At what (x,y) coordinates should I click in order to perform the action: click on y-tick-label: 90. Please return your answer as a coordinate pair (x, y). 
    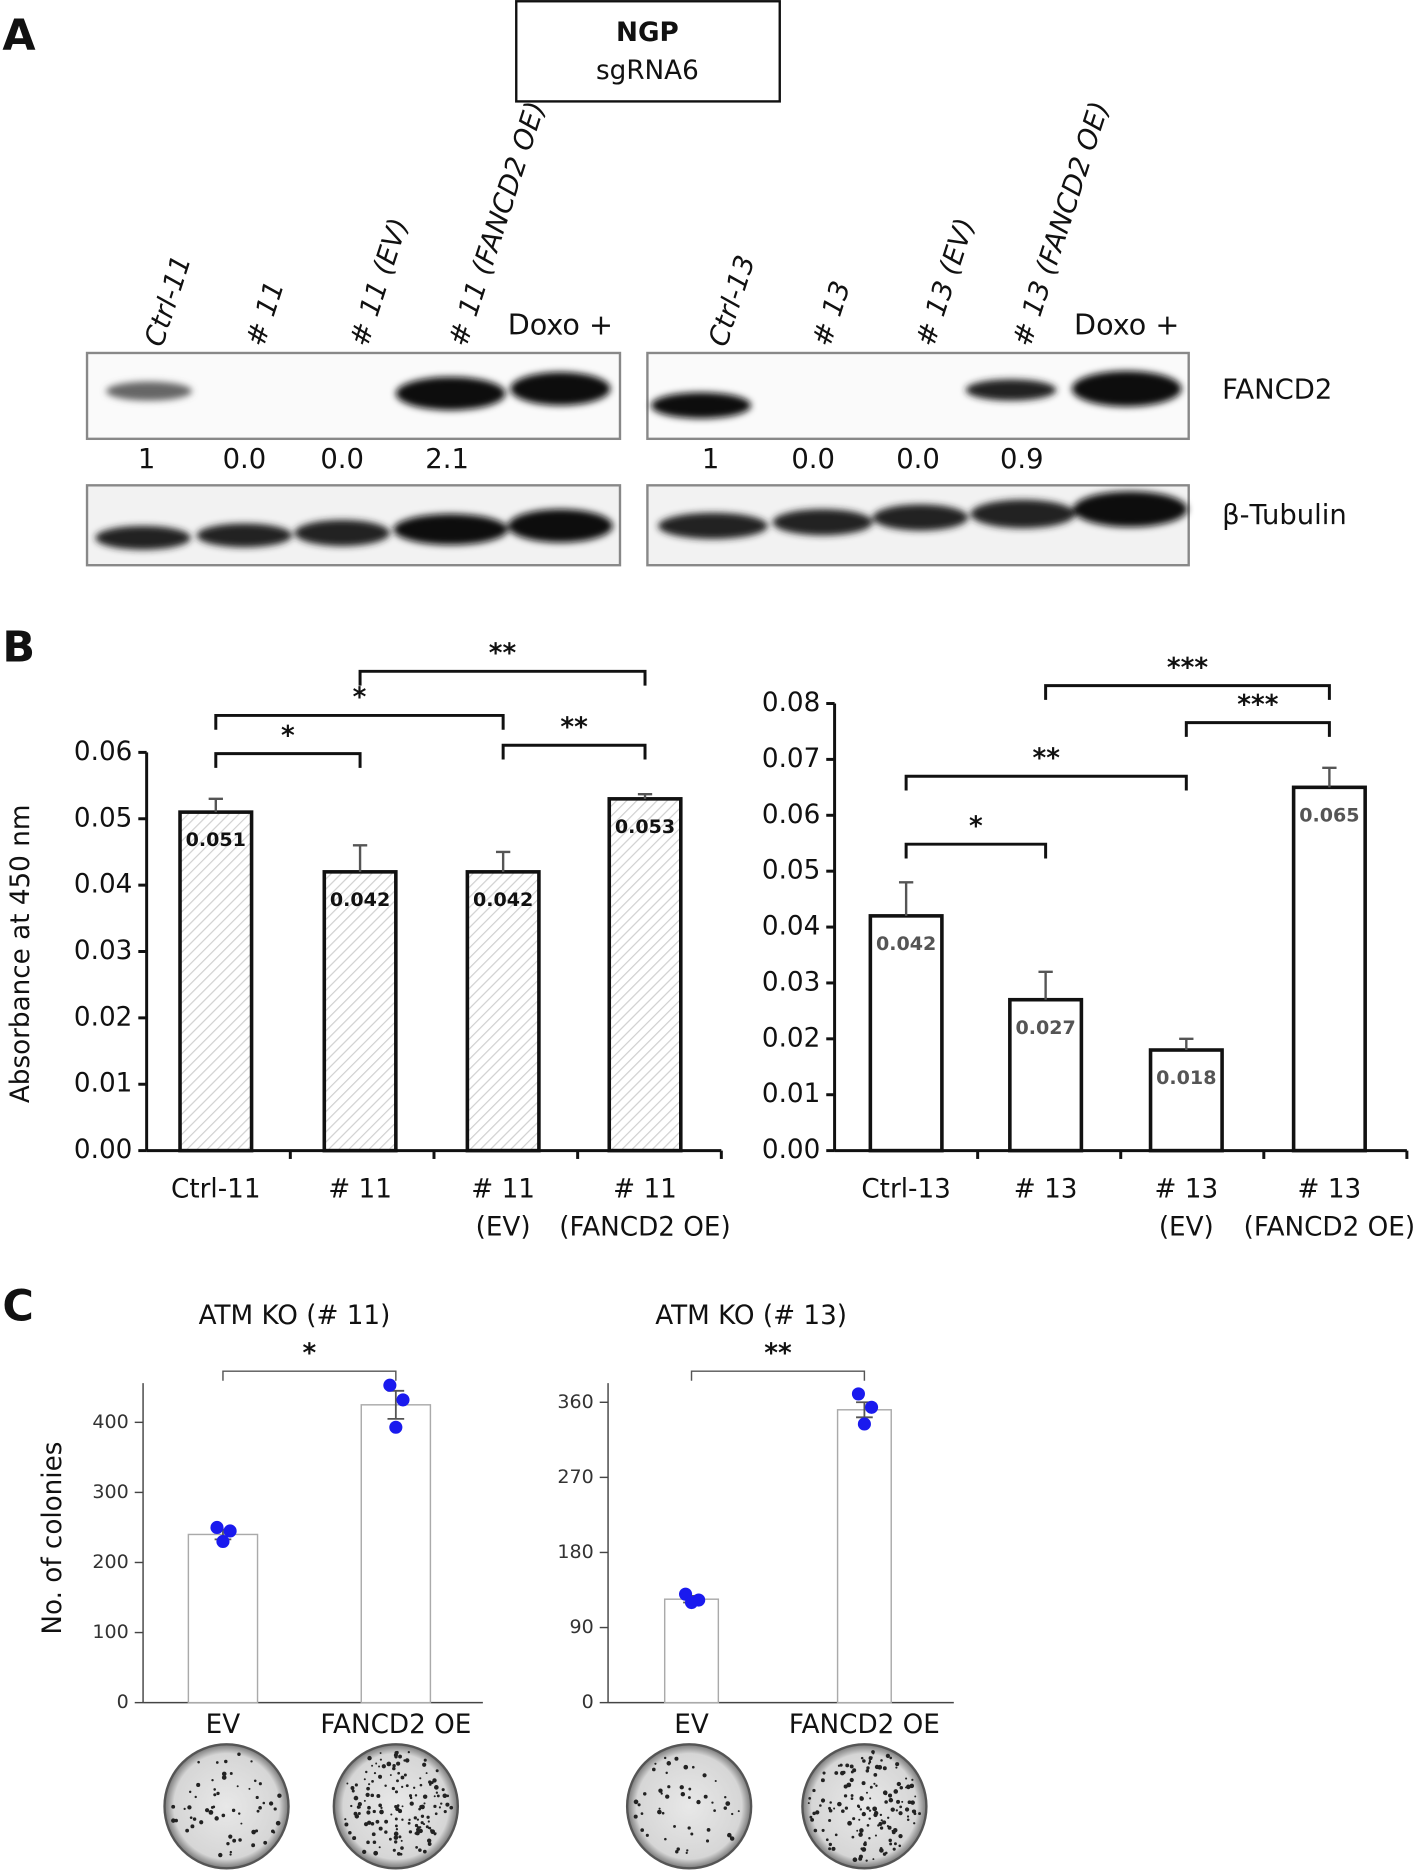
    Looking at the image, I should click on (581, 1627).